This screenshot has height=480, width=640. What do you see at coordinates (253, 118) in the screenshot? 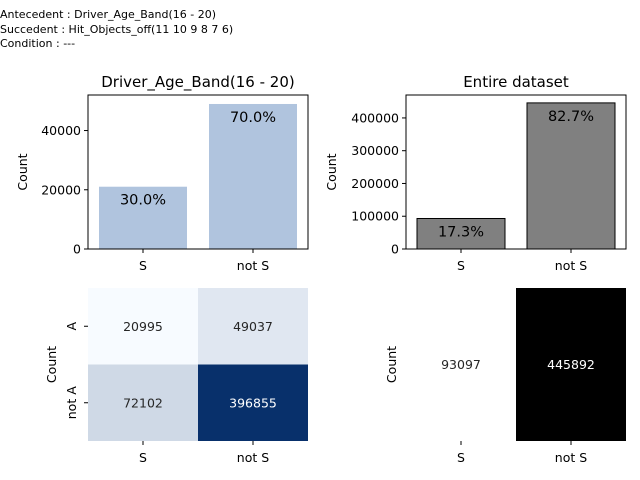
I see `bar-value-label: 70.0%` at bounding box center [253, 118].